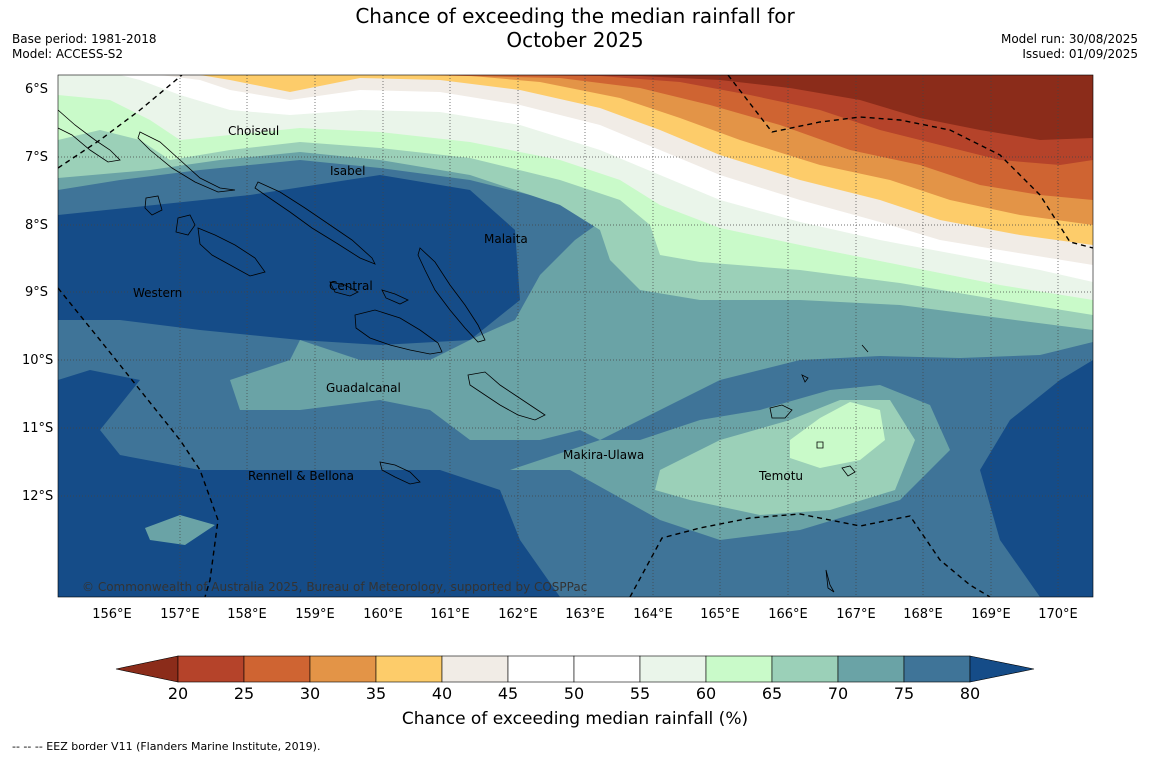 Image resolution: width=1150 pixels, height=758 pixels. What do you see at coordinates (36, 89) in the screenshot?
I see `lat-label: 6°S` at bounding box center [36, 89].